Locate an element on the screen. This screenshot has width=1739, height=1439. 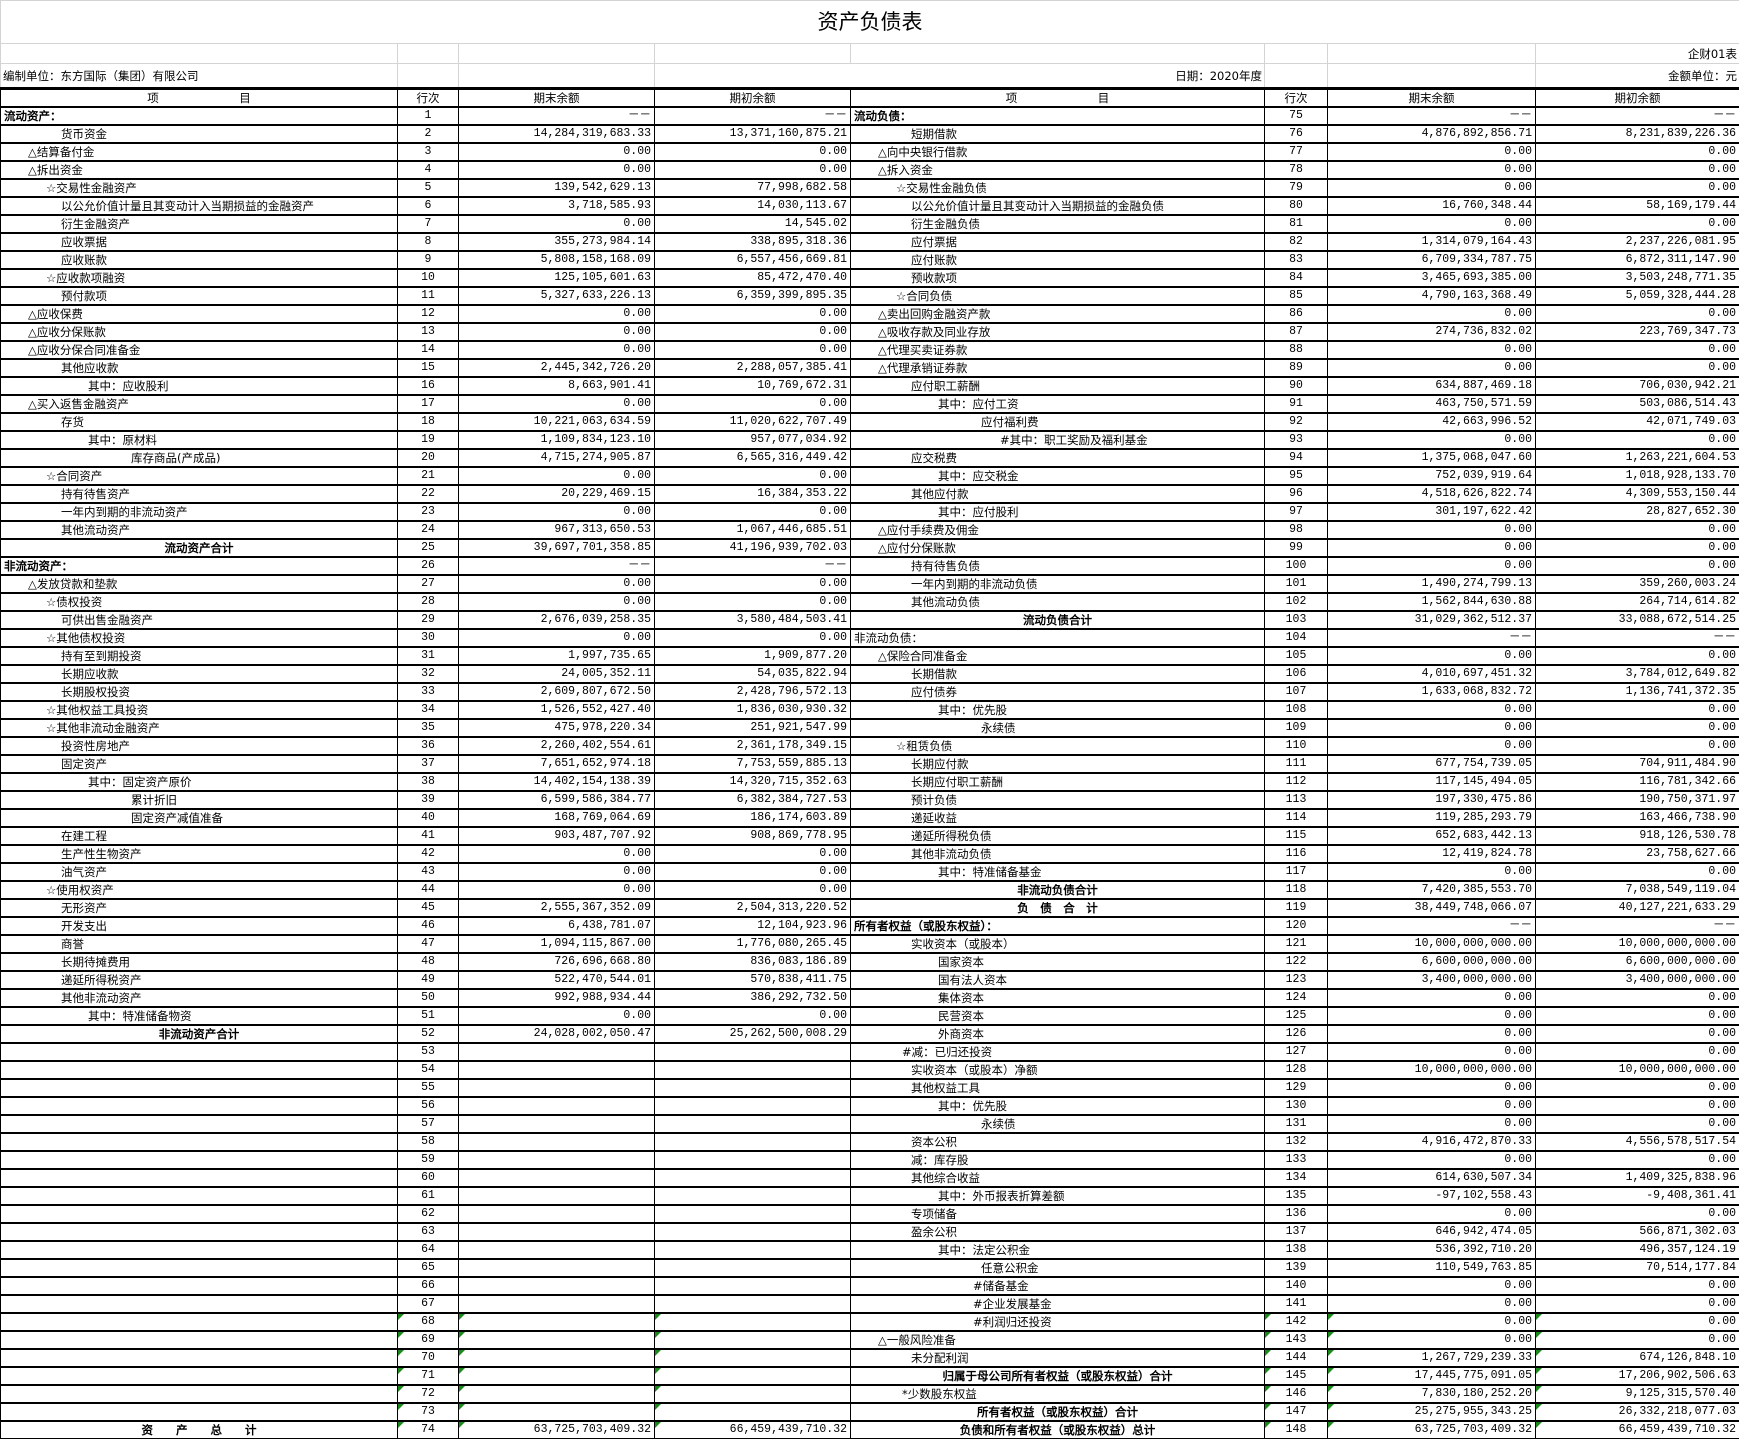
right-begin-balance: 264,714,614.82 is located at coordinates (1637, 602).